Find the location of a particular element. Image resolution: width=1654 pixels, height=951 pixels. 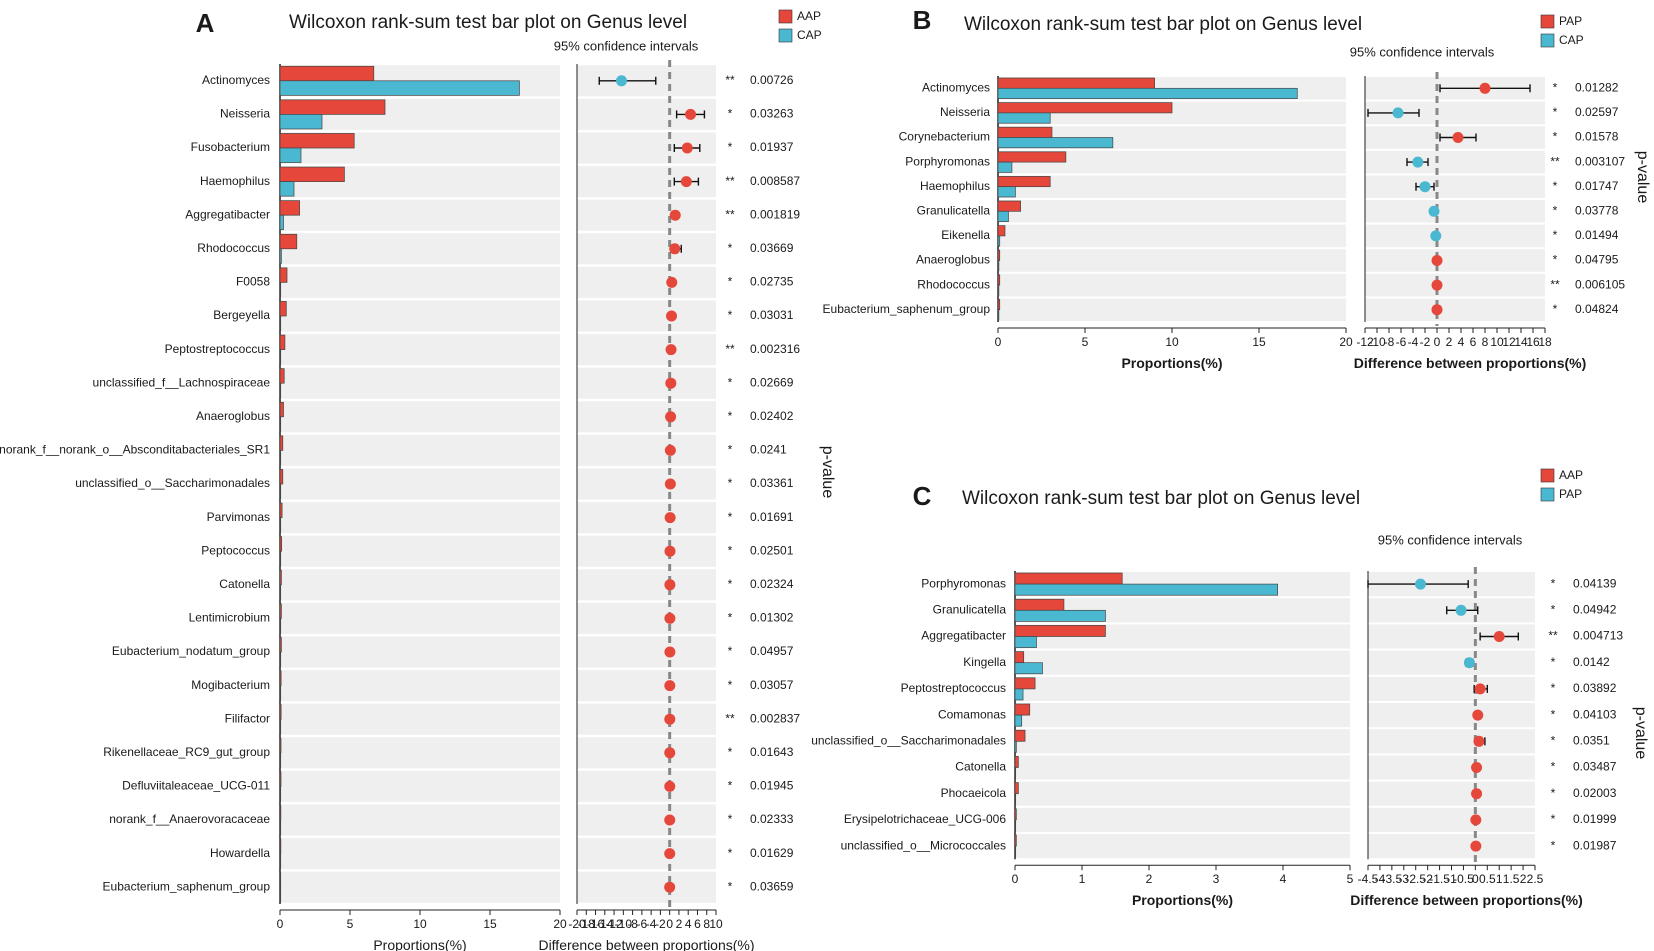

diff-x-tick-label: -10 is located at coordinates (1377, 342).